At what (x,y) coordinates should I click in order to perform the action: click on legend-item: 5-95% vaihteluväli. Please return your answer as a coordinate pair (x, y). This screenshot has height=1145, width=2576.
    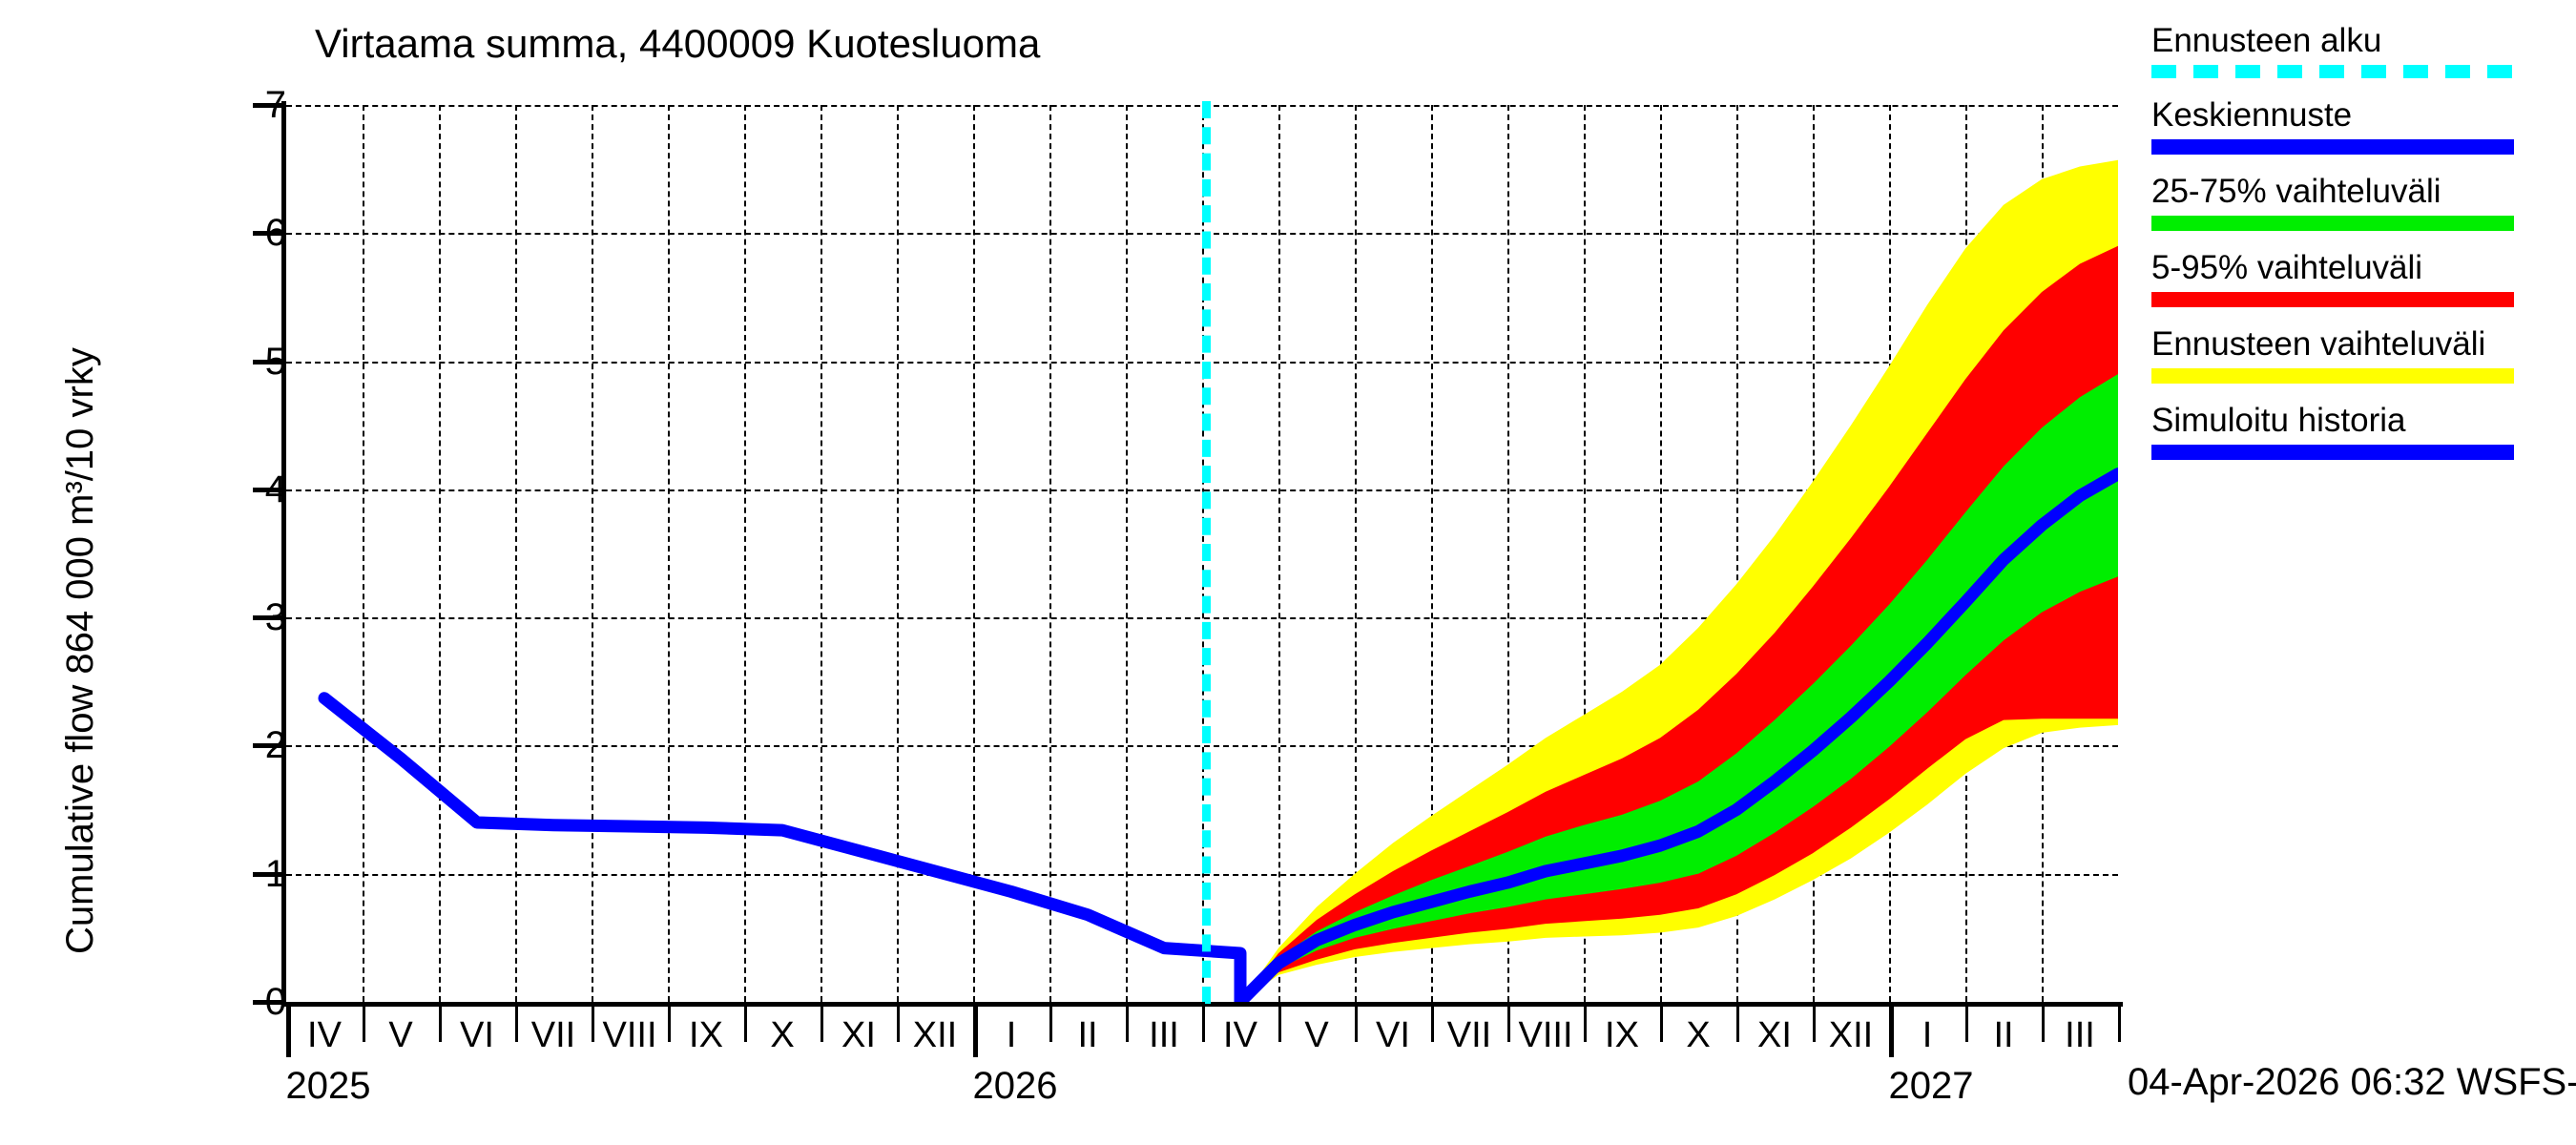
    Looking at the image, I should click on (2361, 277).